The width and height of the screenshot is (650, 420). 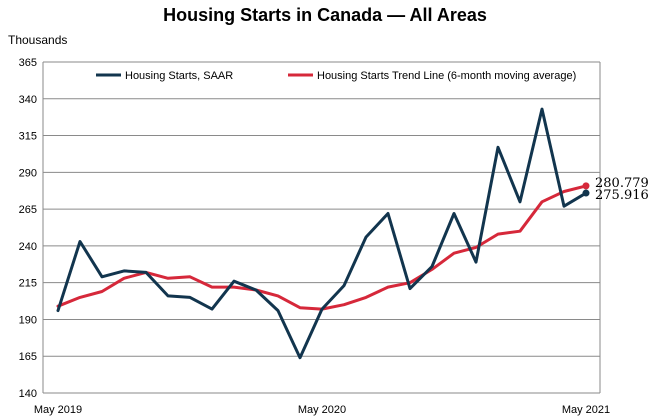 I want to click on y-tick-label: 240, so click(x=28, y=247).